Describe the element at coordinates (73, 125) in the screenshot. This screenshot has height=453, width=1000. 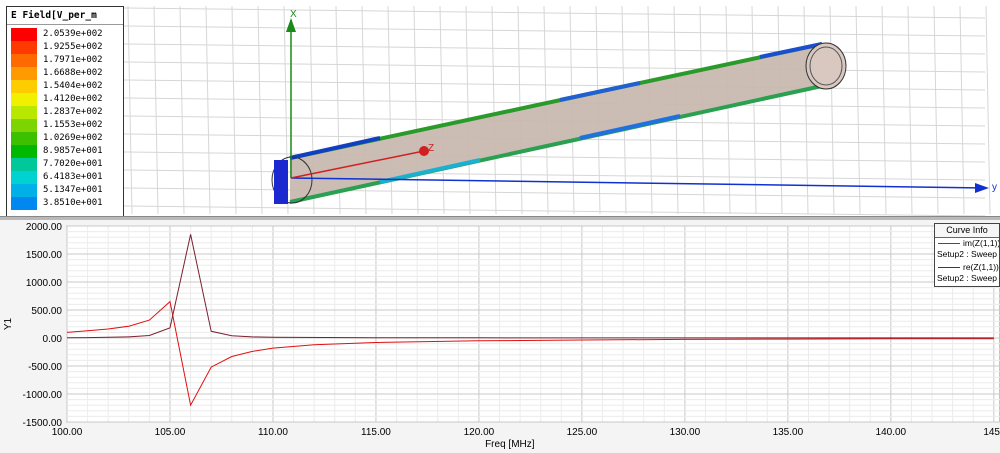
I see `legend-value: 1.1553e+002` at that location.